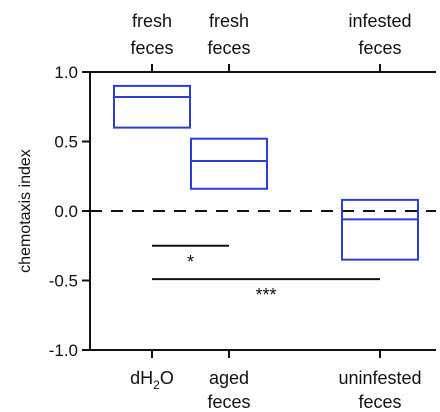 This screenshot has width=440, height=412. Describe the element at coordinates (66, 72) in the screenshot. I see `y-tick-label: 1.0` at that location.